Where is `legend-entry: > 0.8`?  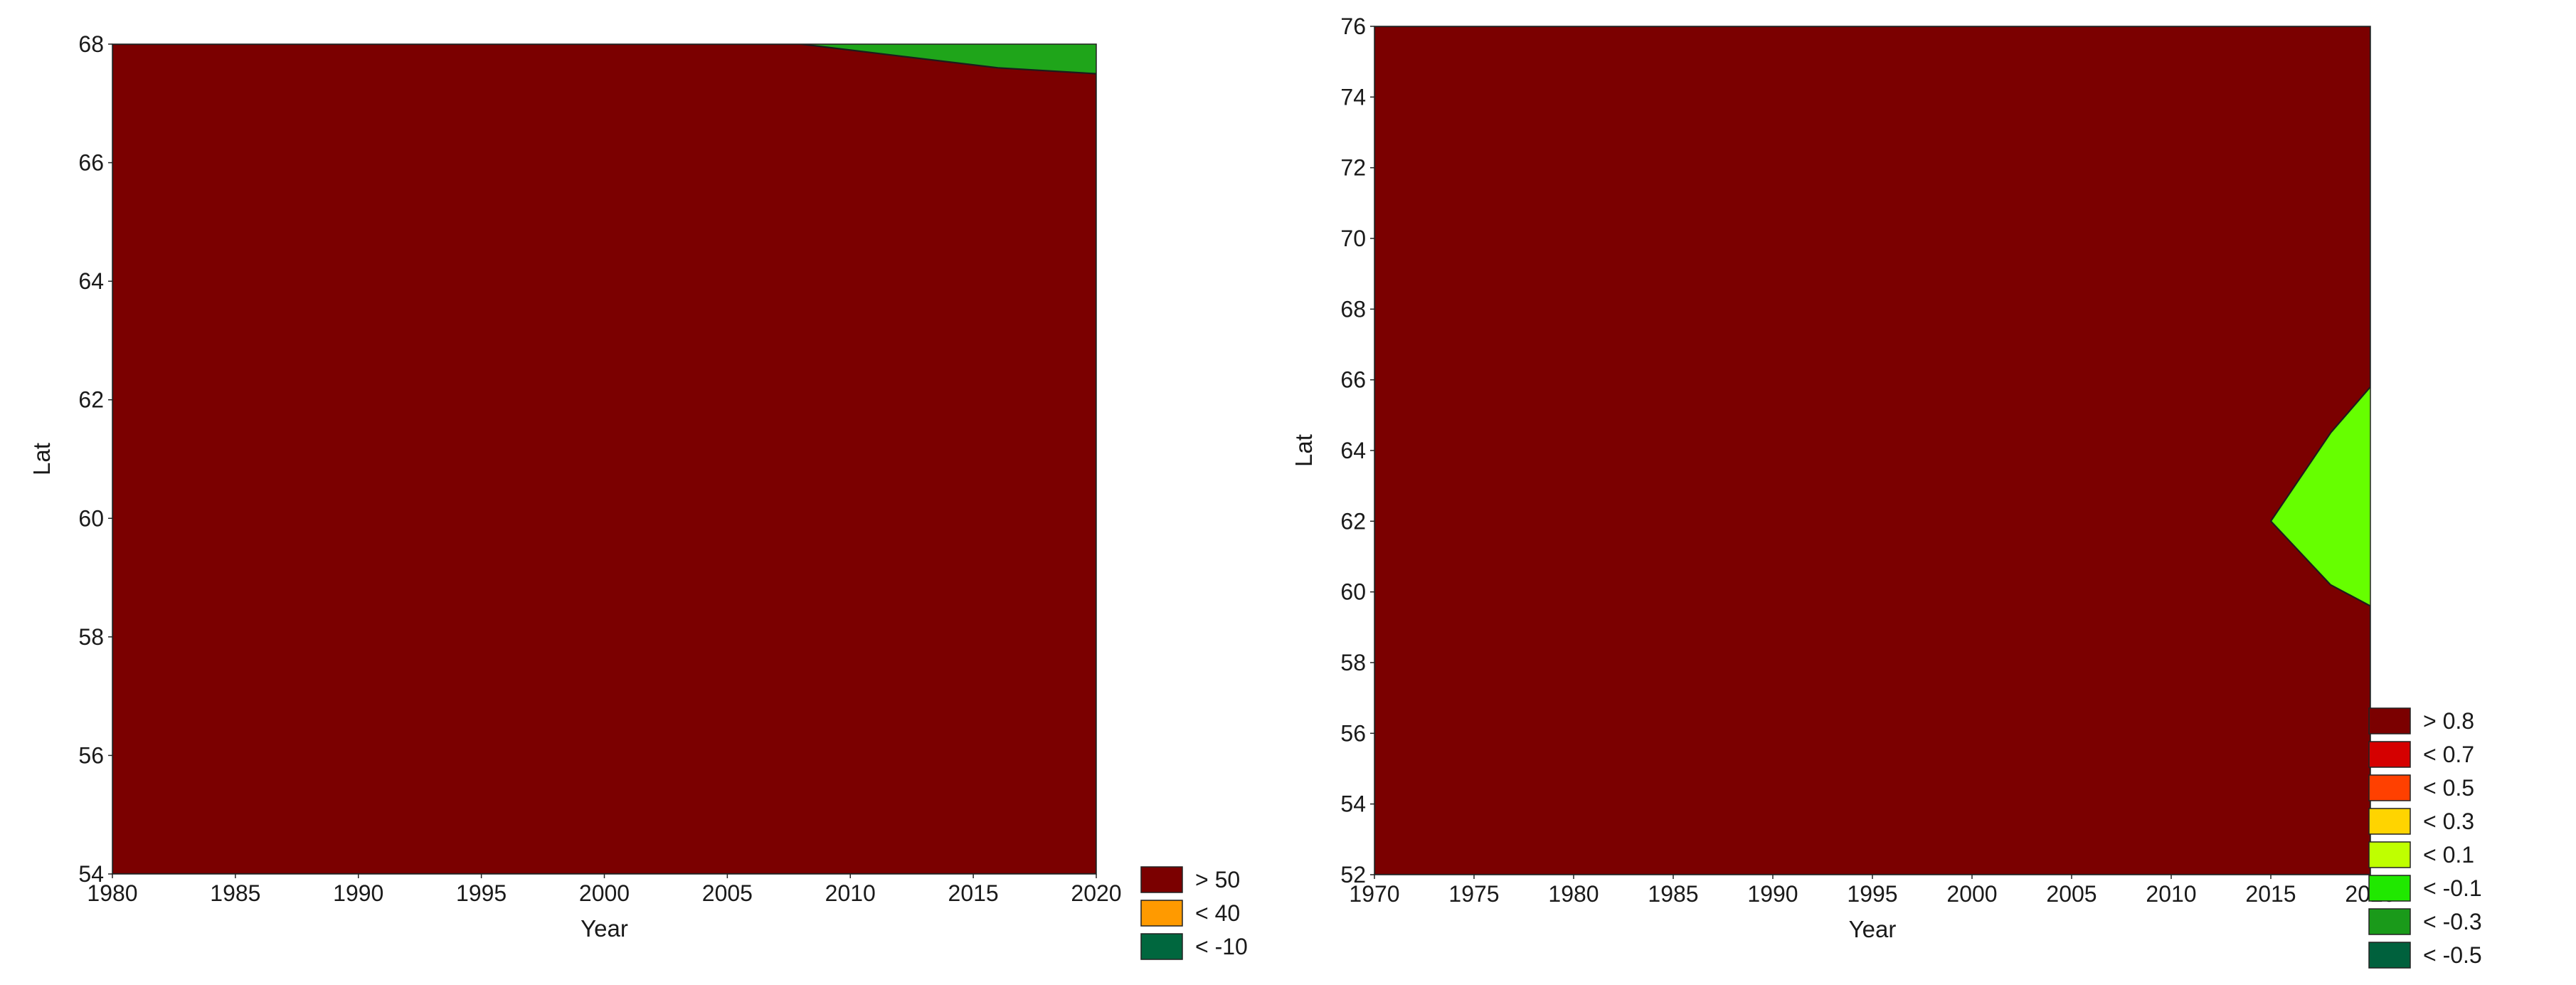
legend-entry: > 0.8 is located at coordinates (2421, 720).